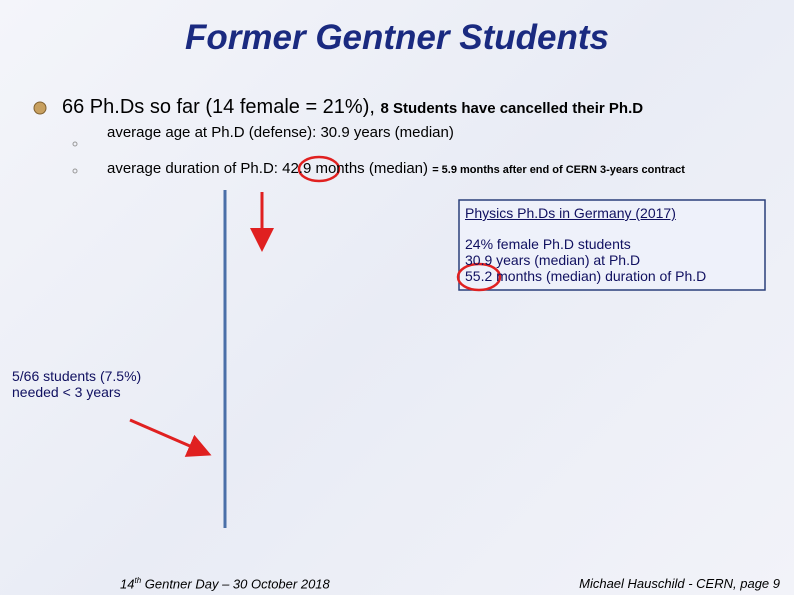  Describe the element at coordinates (138, 580) in the screenshot. I see `footer-sup: th` at that location.